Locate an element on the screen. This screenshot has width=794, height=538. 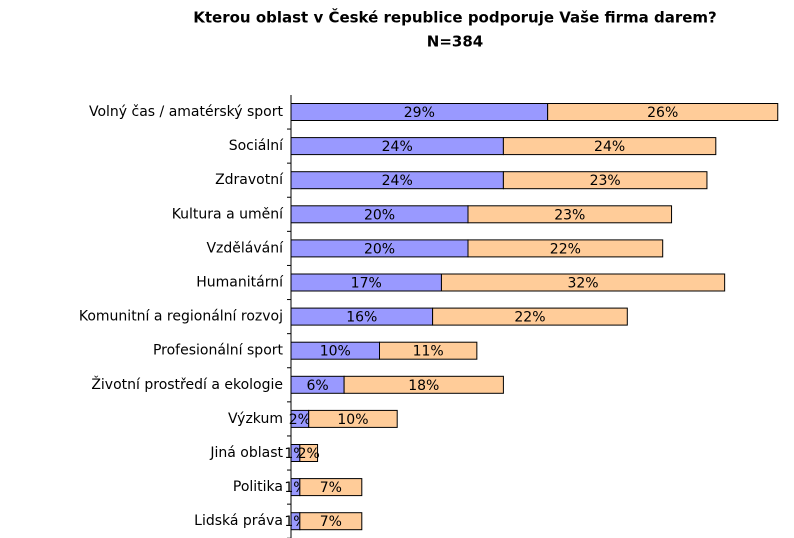
value-label: 26% is located at coordinates (662, 113).